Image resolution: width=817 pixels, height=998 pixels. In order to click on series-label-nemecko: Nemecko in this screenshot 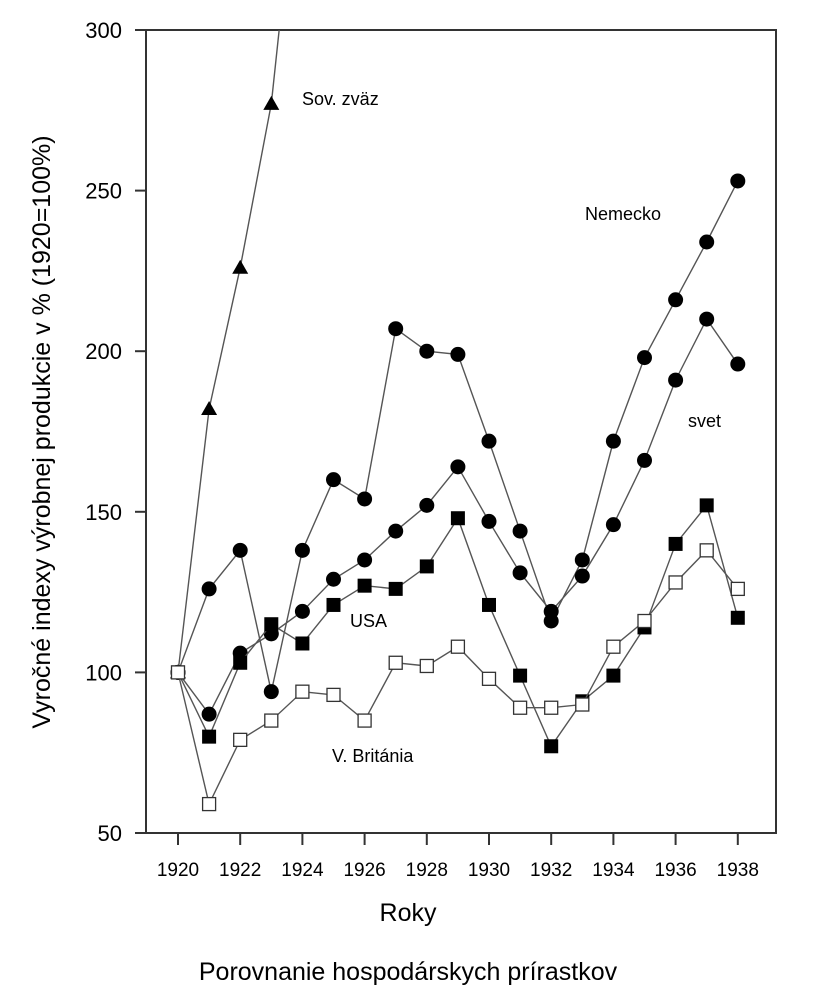, I will do `click(623, 214)`.